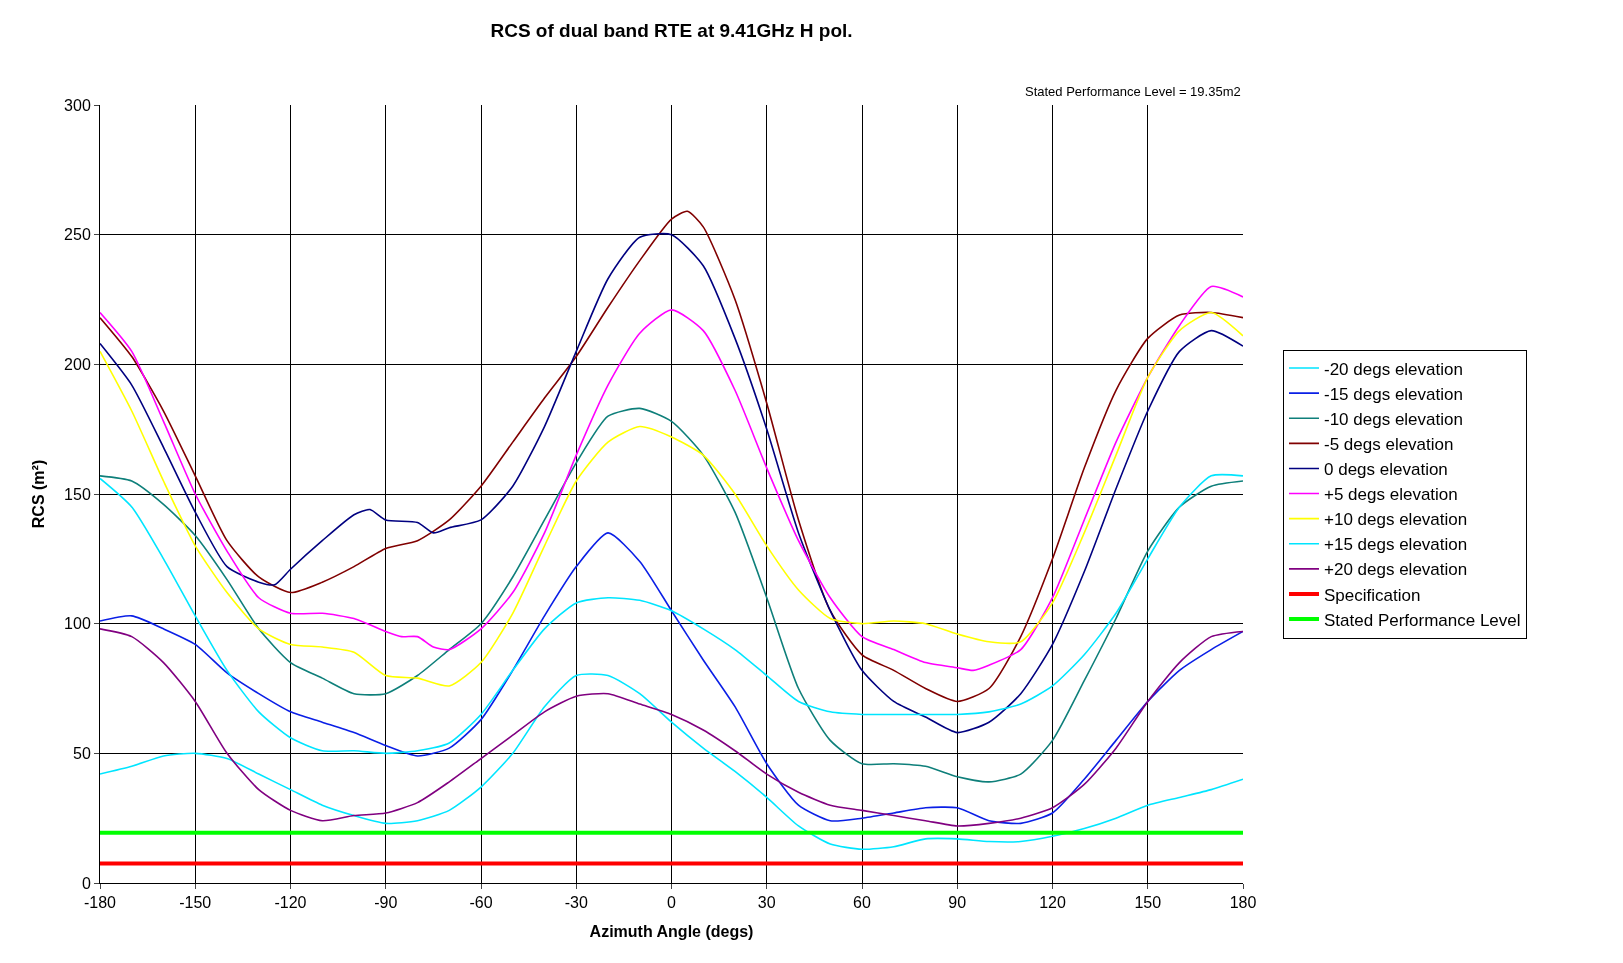 This screenshot has height=963, width=1623. I want to click on legend-label: -15 degs elevation, so click(1393, 394).